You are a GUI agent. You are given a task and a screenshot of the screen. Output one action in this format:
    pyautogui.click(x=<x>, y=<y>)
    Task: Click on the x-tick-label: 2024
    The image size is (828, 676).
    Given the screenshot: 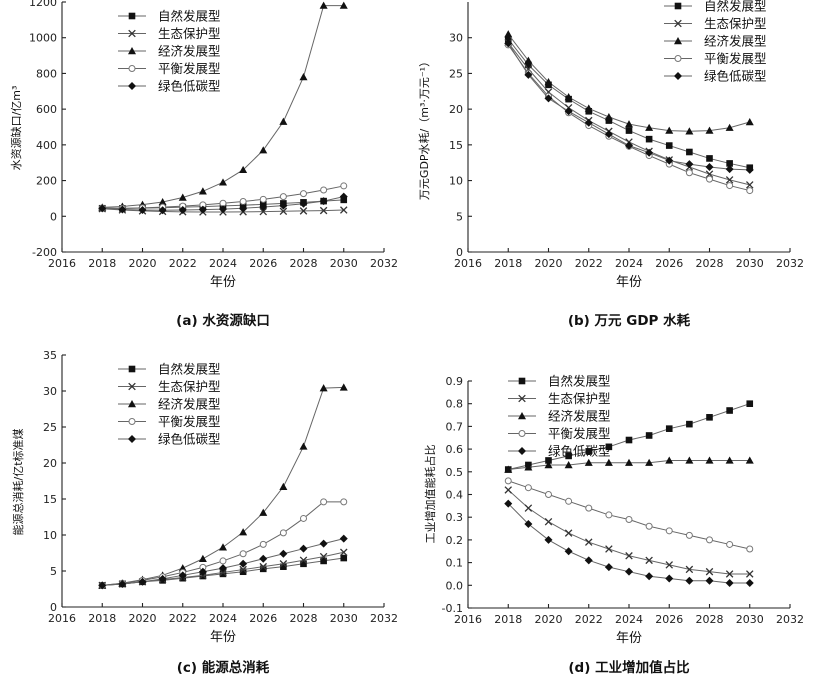 What is the action you would take?
    pyautogui.click(x=629, y=619)
    